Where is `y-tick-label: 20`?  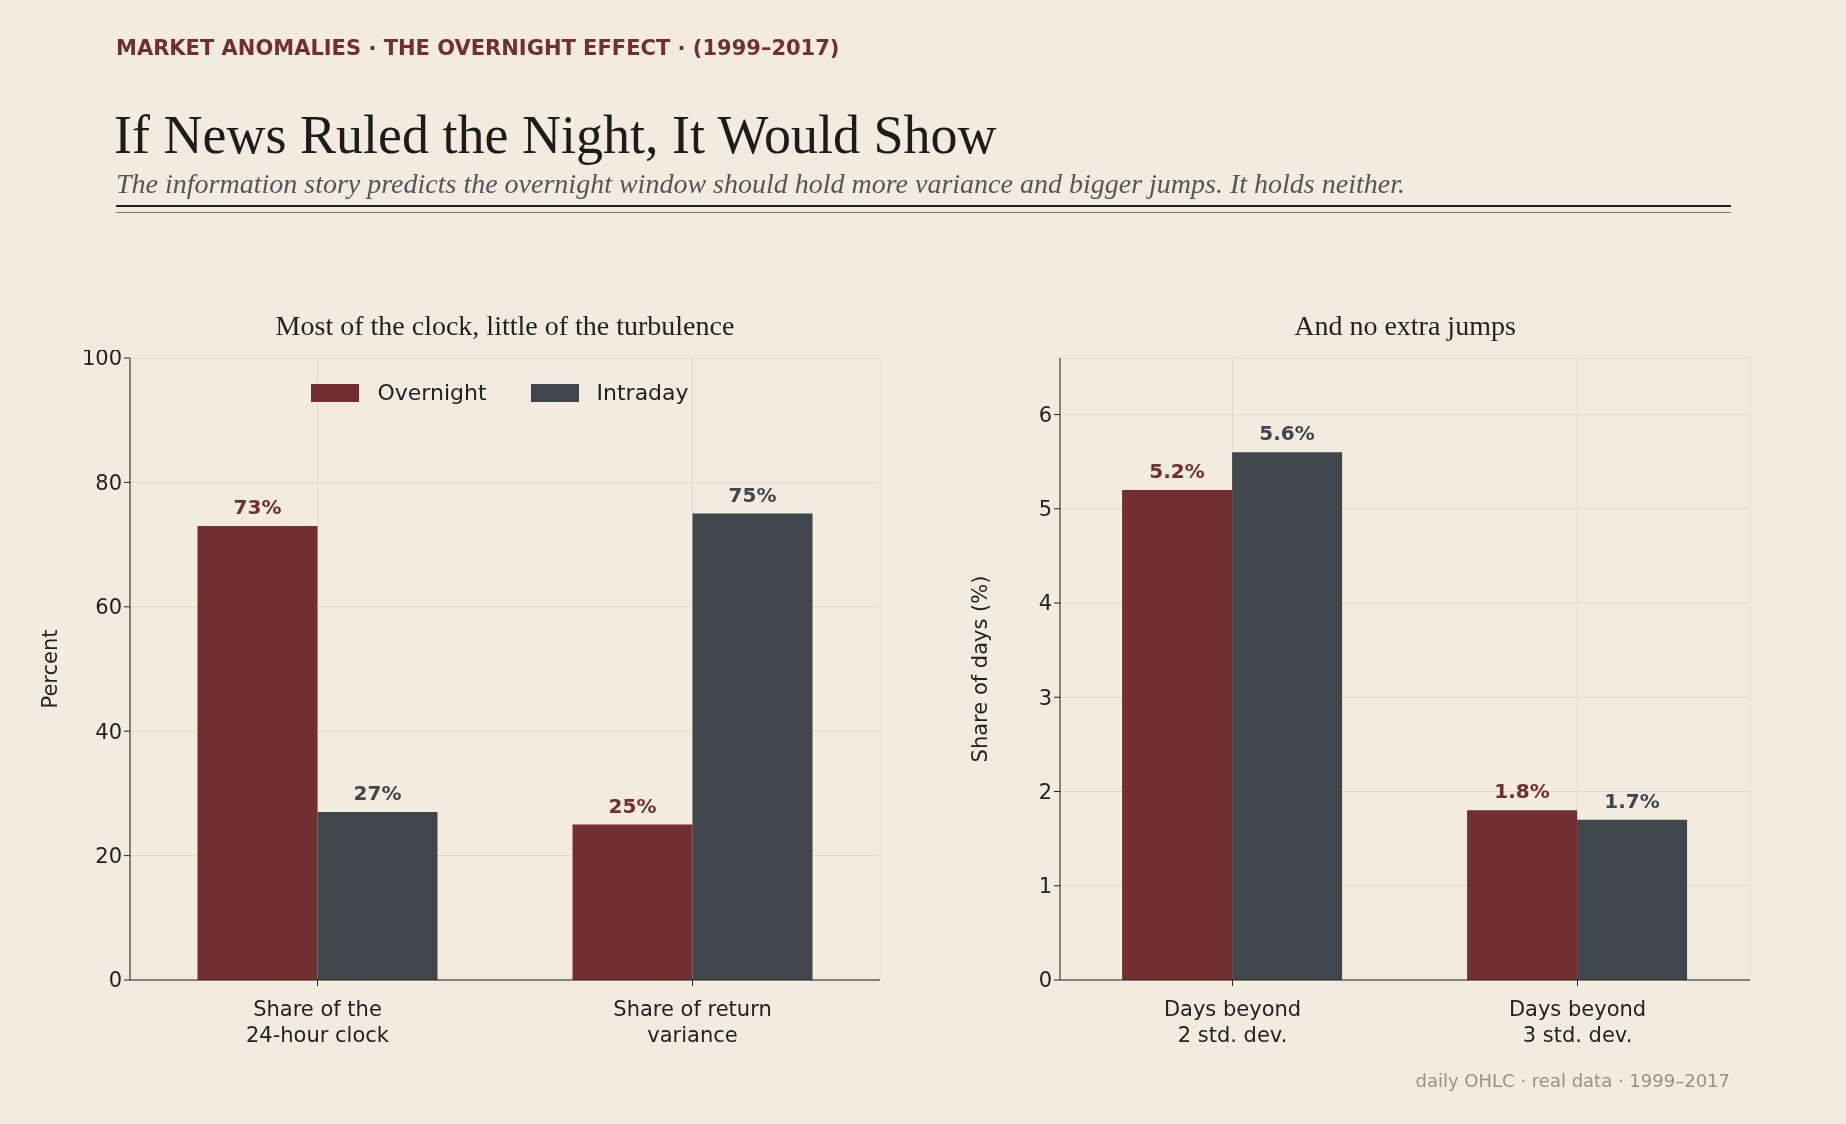 y-tick-label: 20 is located at coordinates (108, 856).